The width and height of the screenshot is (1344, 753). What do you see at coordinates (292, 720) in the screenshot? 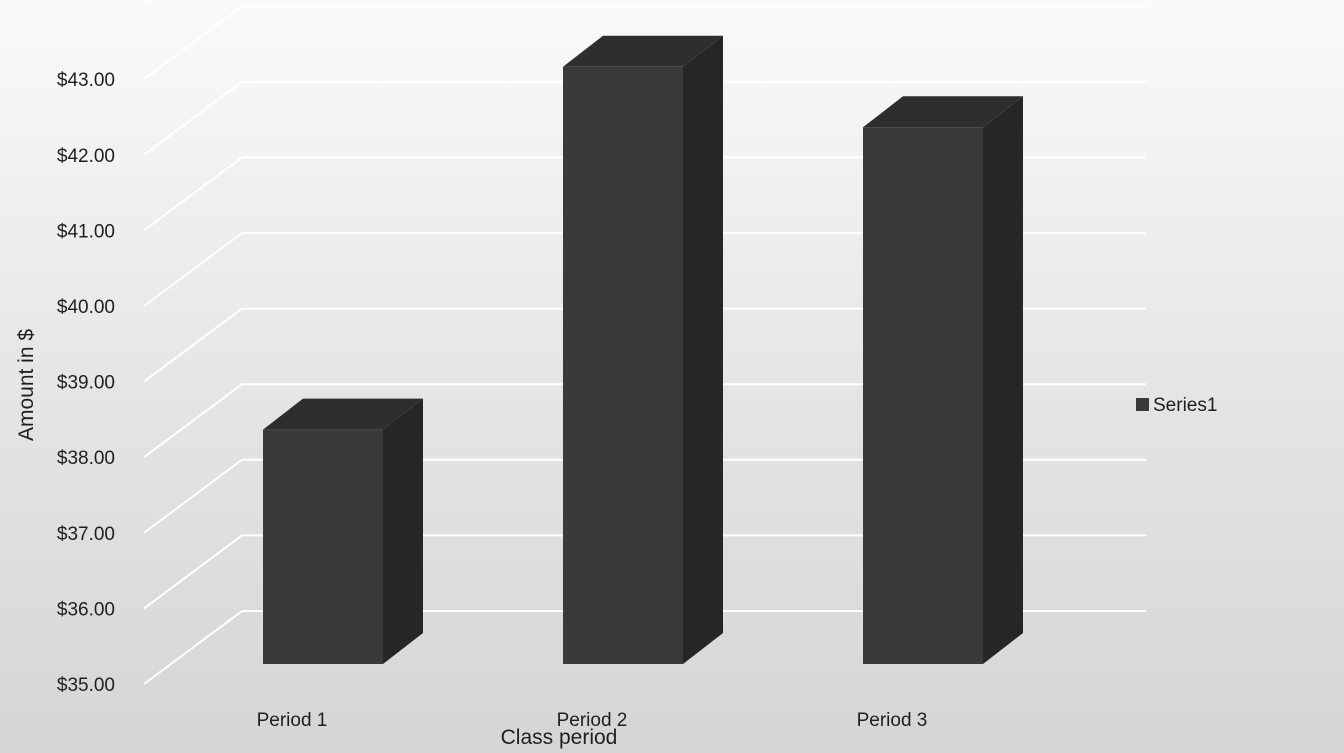
I see `category-label: Period 1` at bounding box center [292, 720].